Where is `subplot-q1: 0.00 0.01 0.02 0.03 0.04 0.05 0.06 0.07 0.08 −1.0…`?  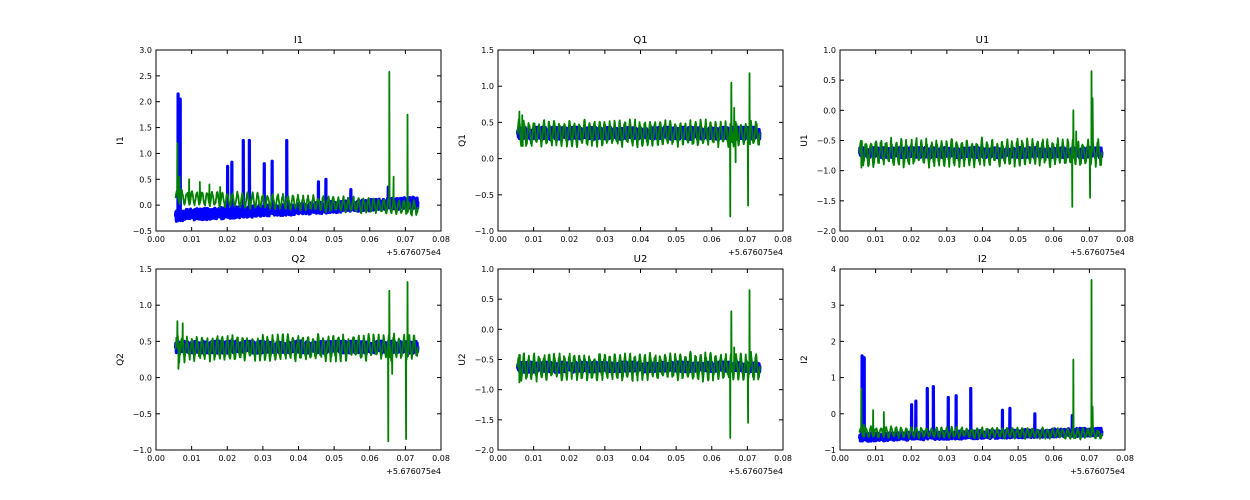 subplot-q1: 0.00 0.01 0.02 0.03 0.04 0.05 0.06 0.07 0.08 −1.0… is located at coordinates (625, 146).